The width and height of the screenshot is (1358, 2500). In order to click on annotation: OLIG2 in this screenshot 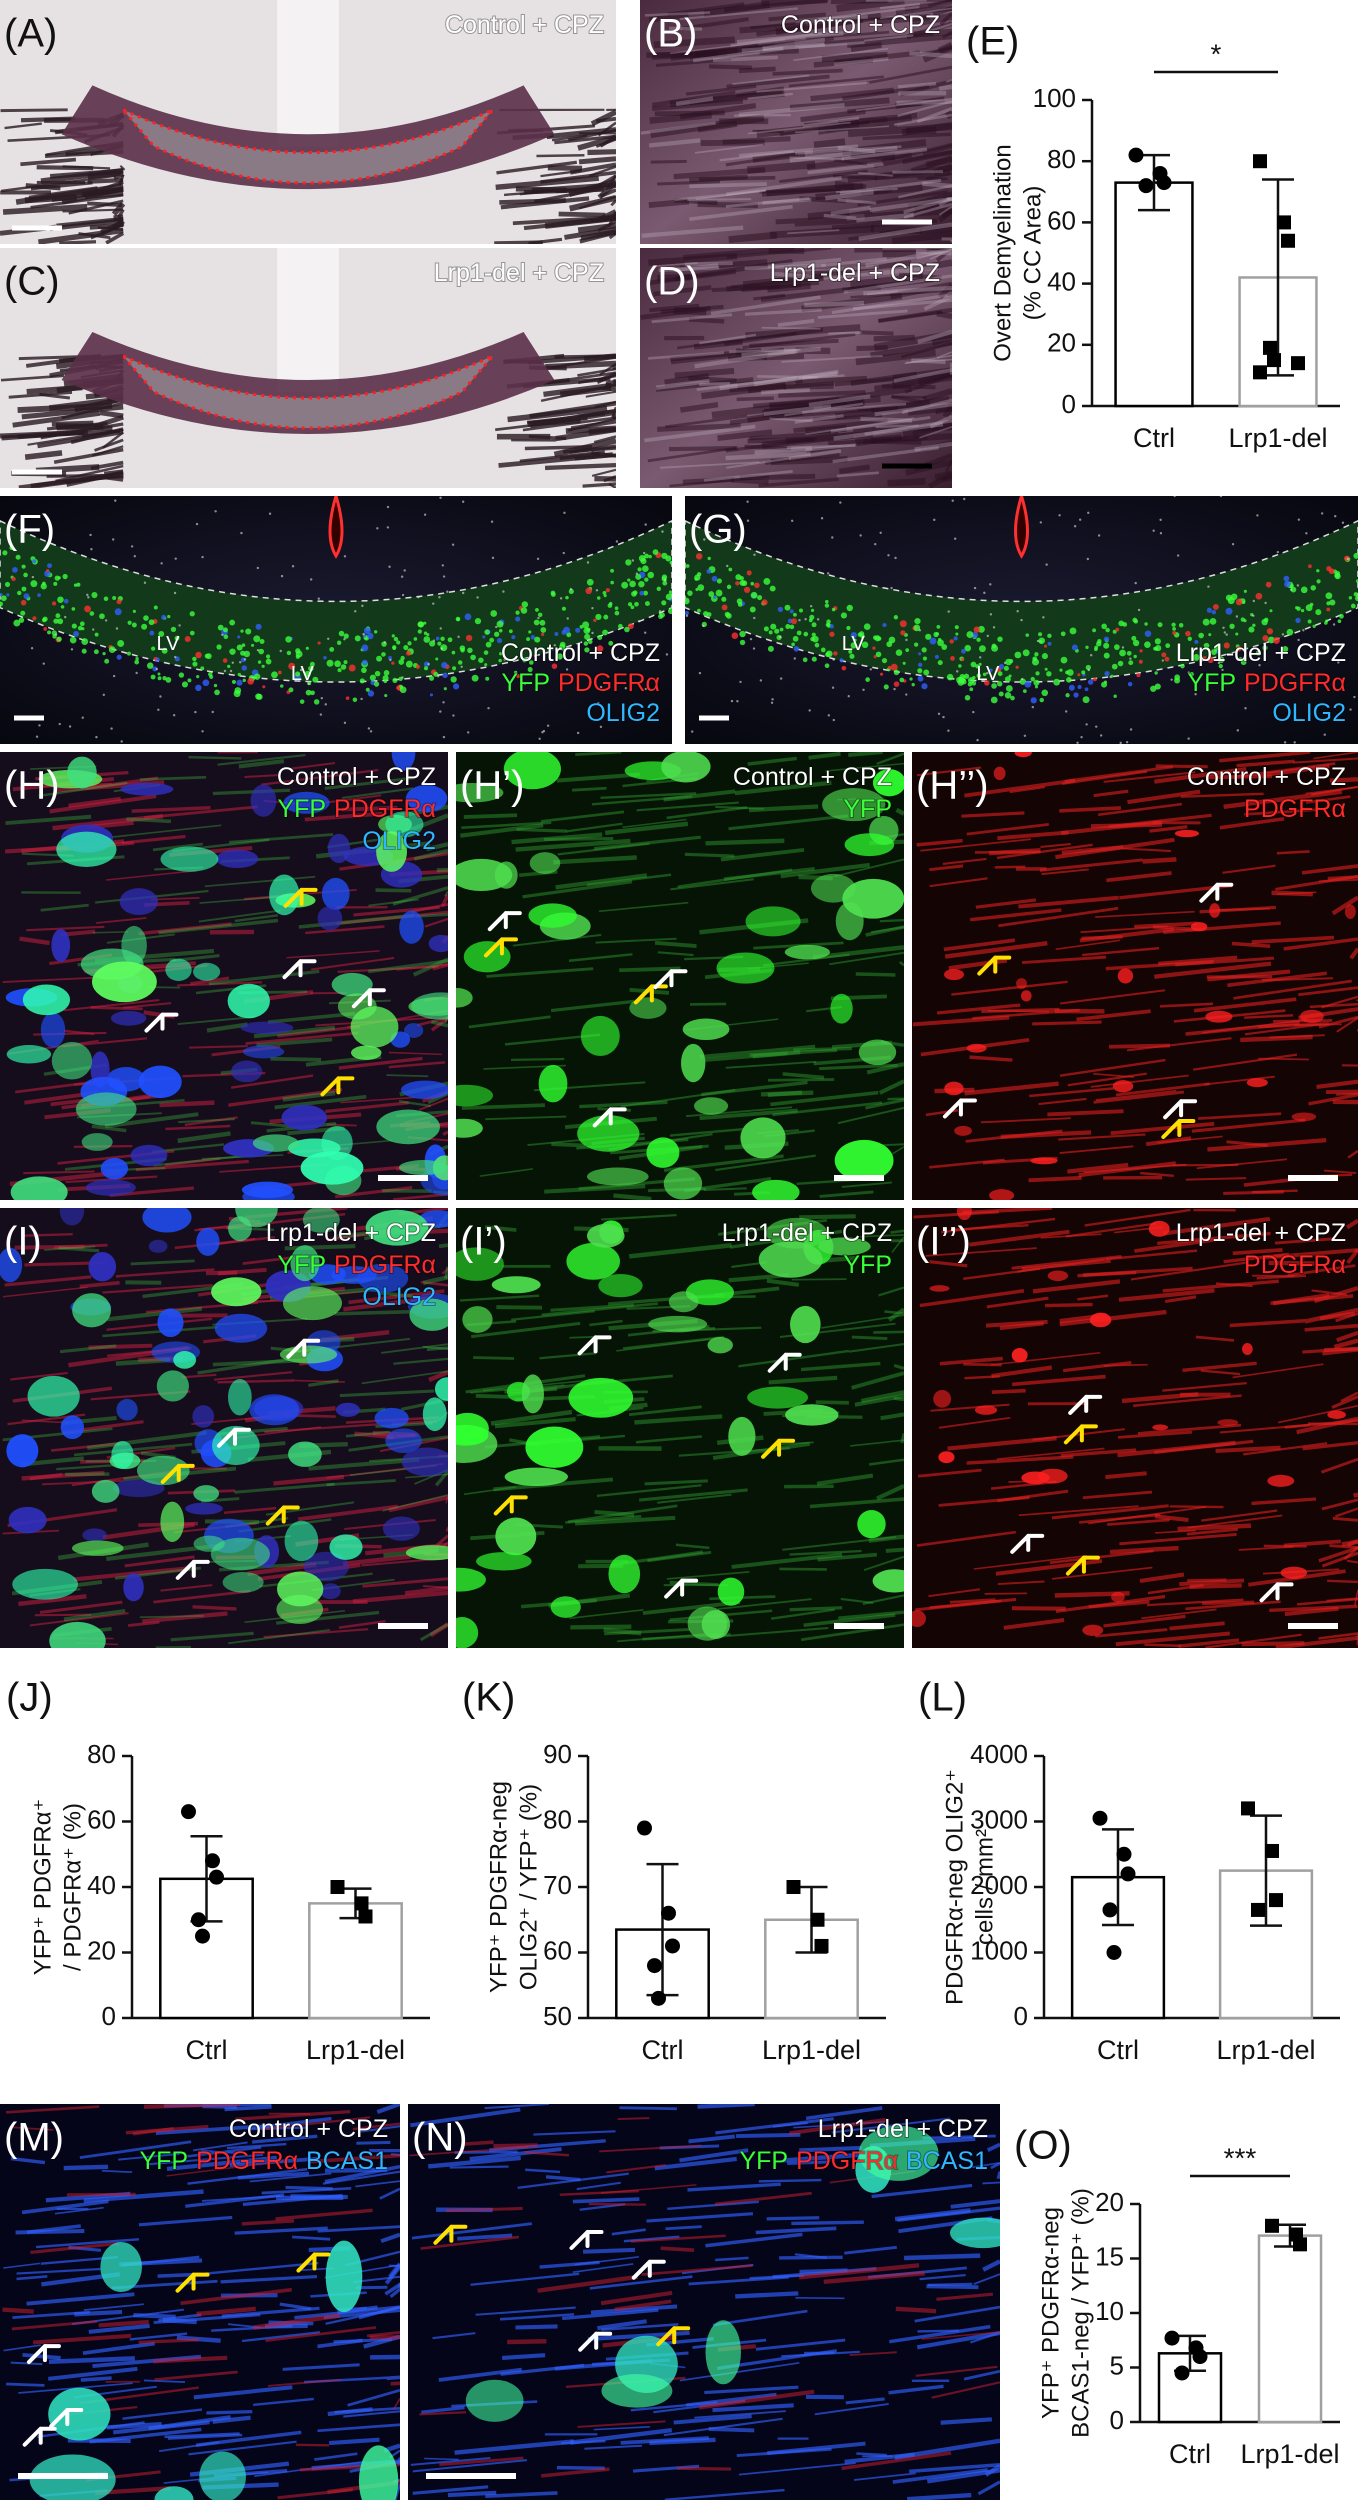, I will do `click(399, 841)`.